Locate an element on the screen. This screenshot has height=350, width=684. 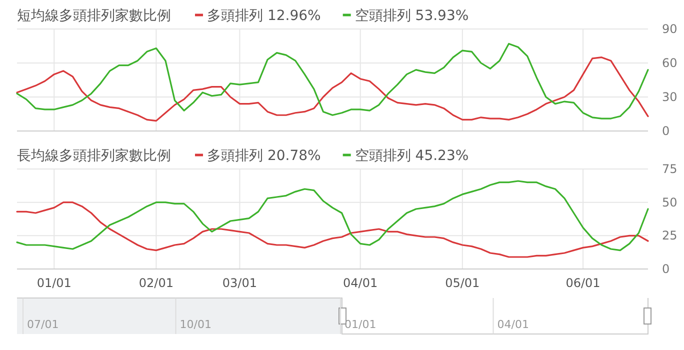
text: 01/01 is located at coordinates (360, 324).